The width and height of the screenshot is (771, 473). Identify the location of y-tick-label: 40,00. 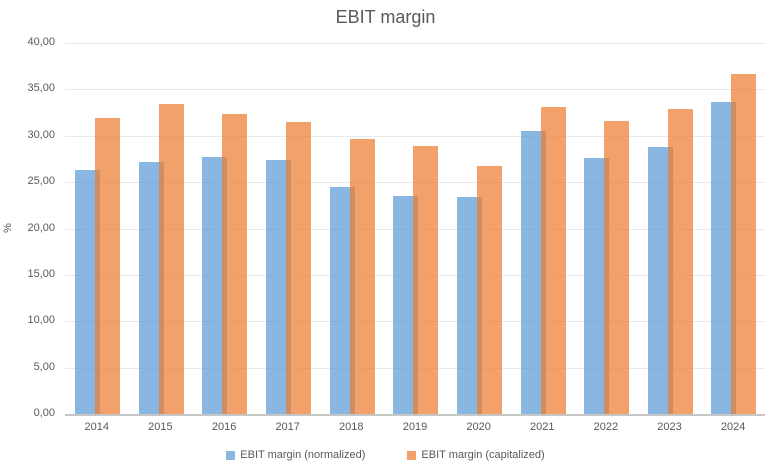
(41, 42).